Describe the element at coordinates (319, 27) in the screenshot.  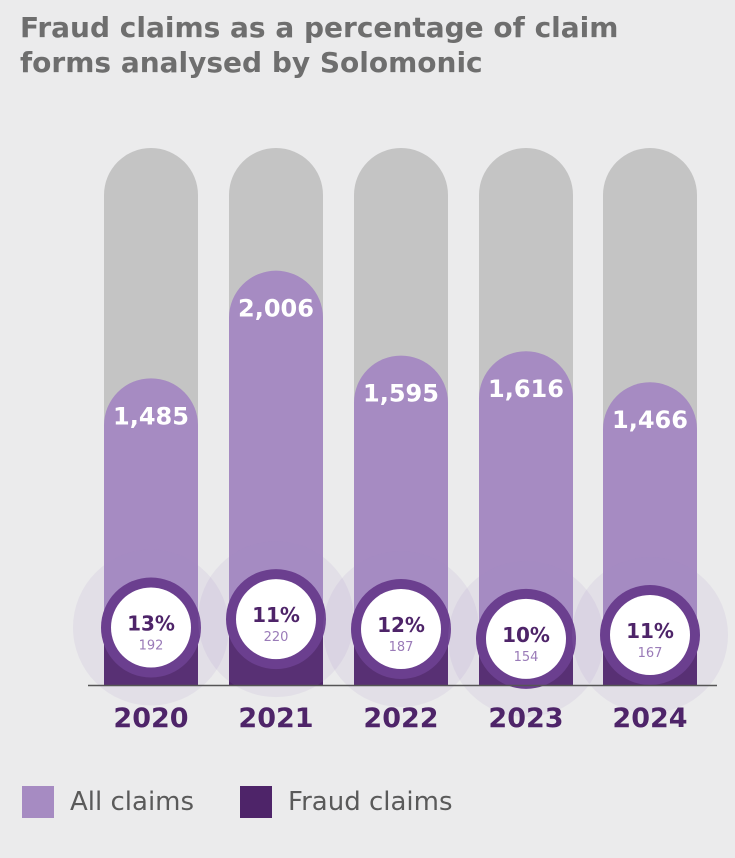
I see `chart-title-line-1: Fraud claims as a percentage of claim` at that location.